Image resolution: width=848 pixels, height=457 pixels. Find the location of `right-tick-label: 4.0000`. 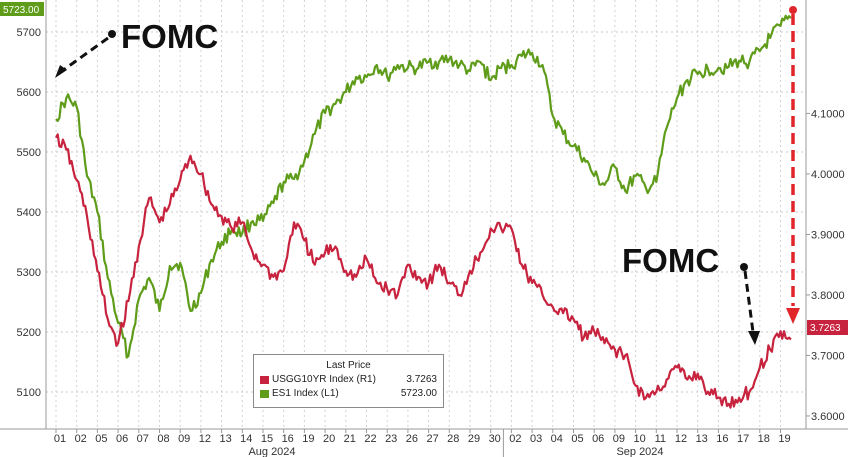

right-tick-label: 4.0000 is located at coordinates (828, 175).